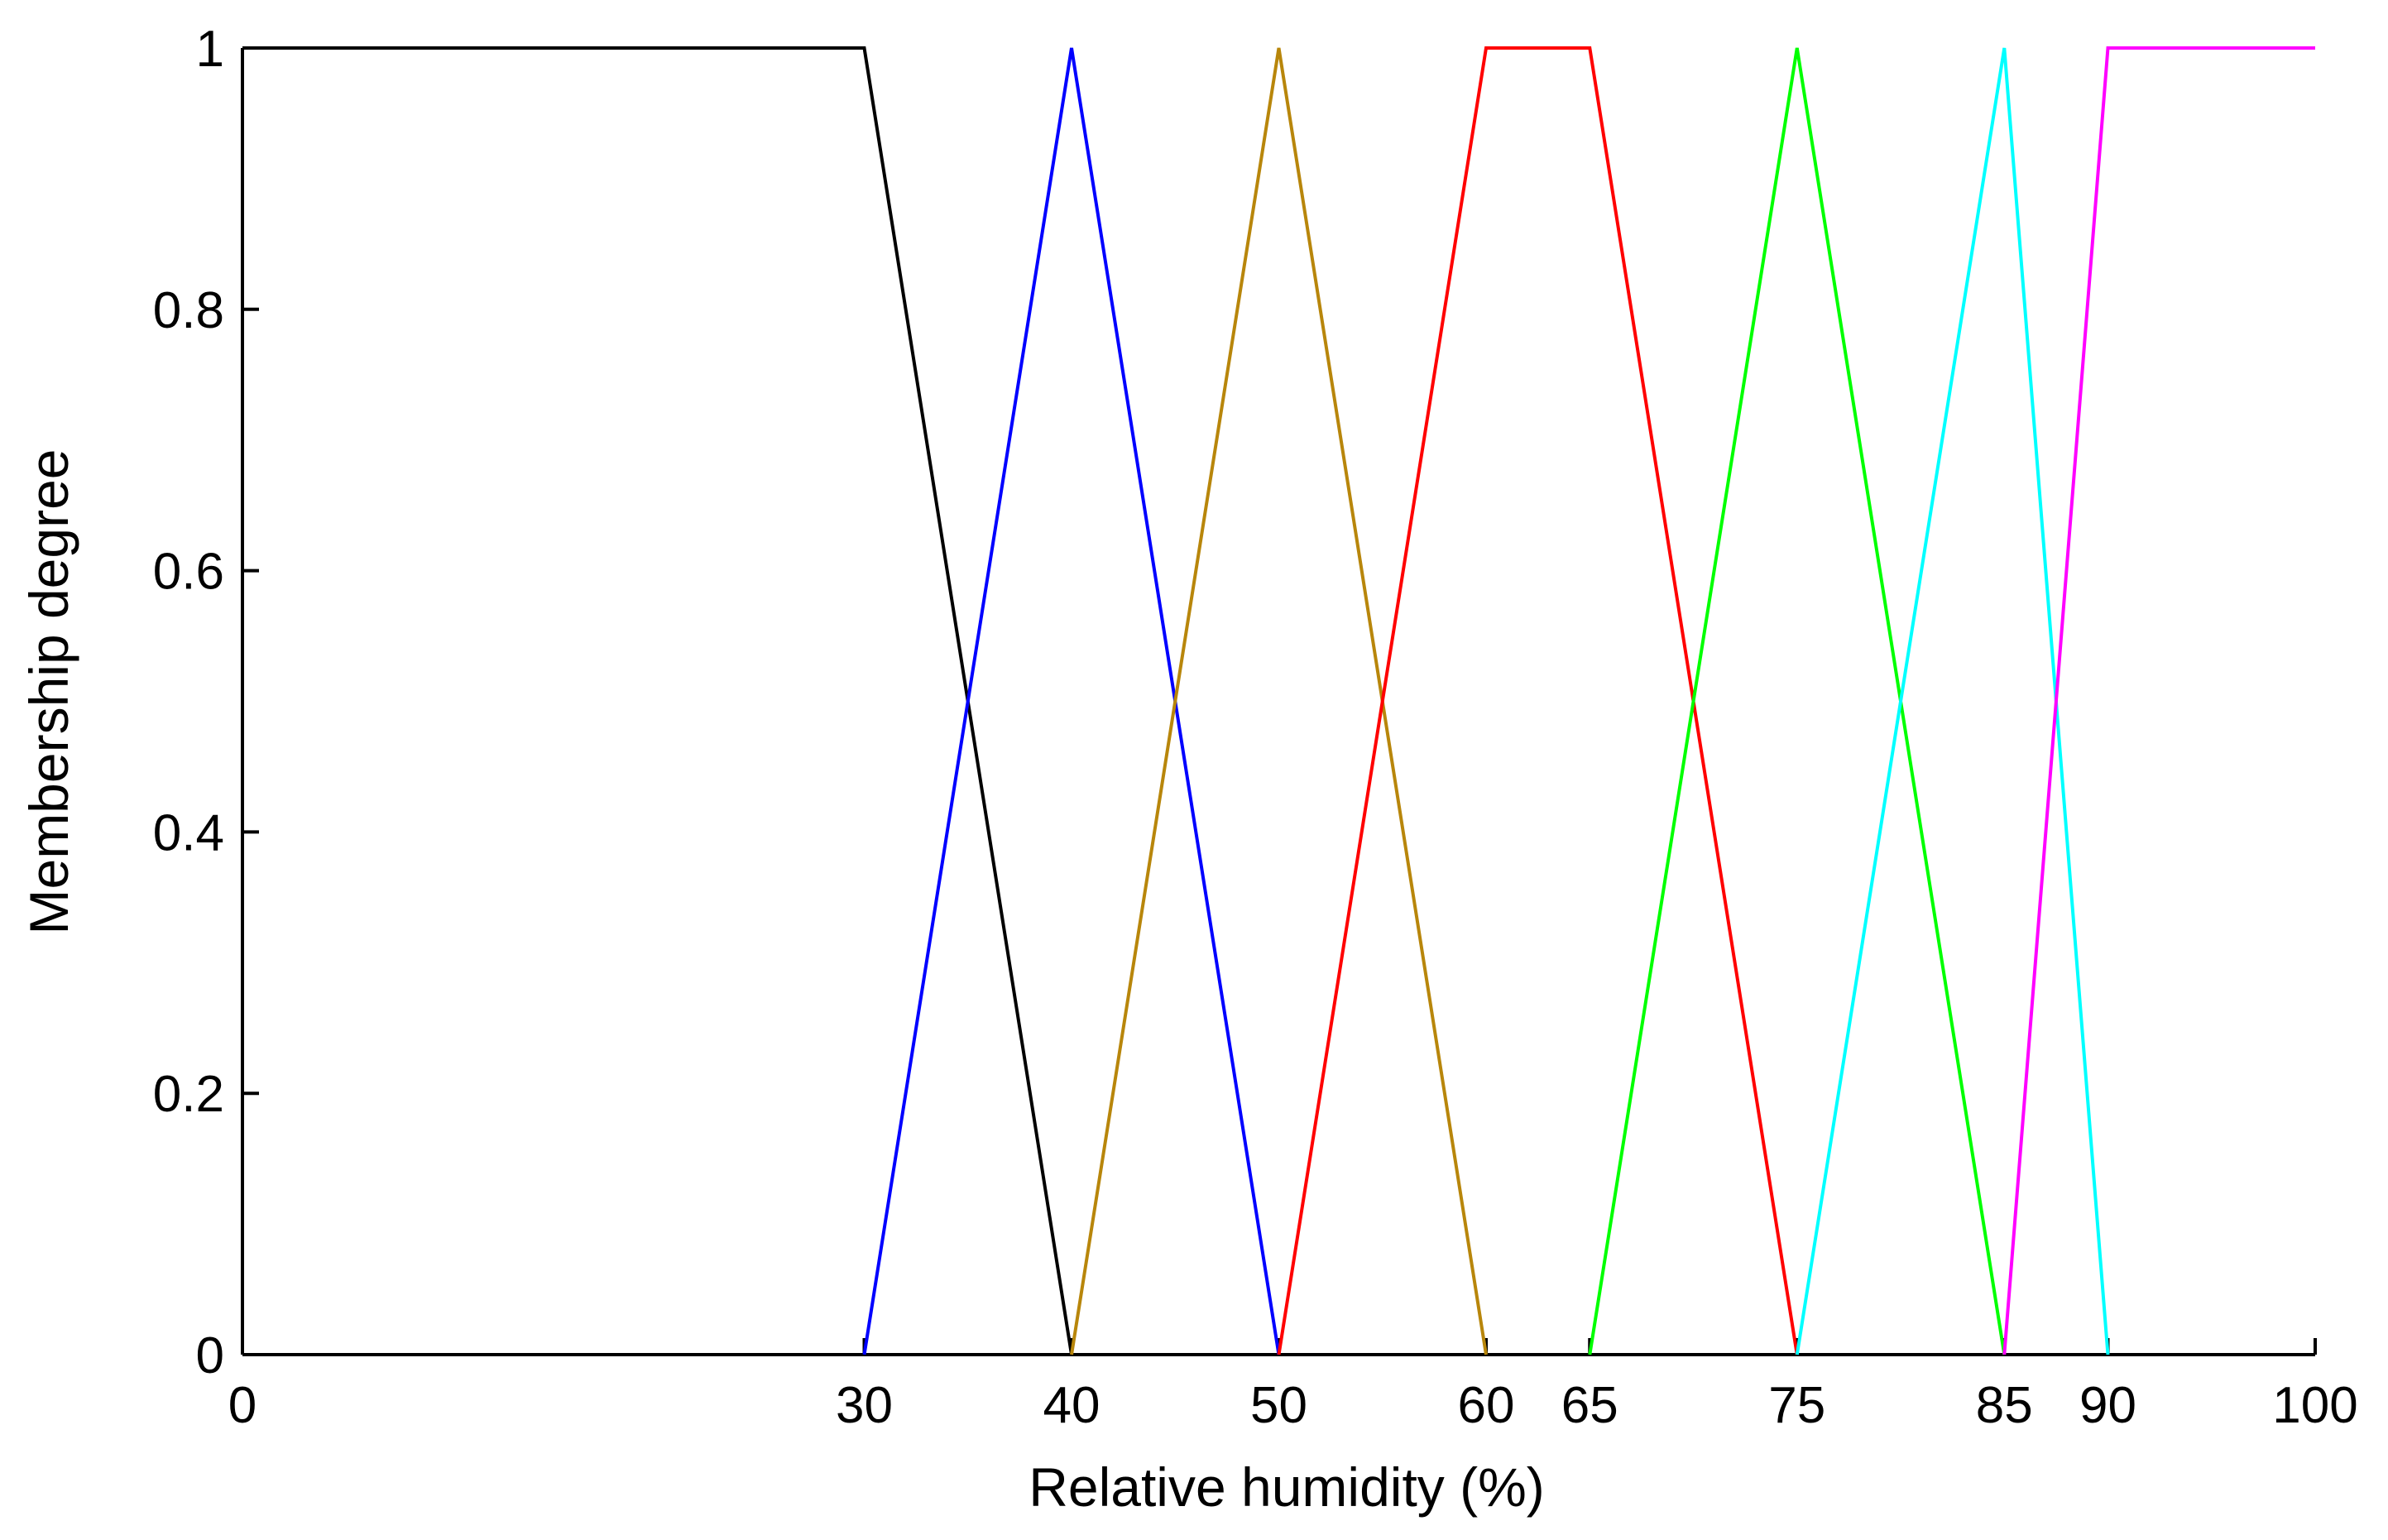 The image size is (2388, 1540). I want to click on x-tick-label: 60, so click(1487, 1406).